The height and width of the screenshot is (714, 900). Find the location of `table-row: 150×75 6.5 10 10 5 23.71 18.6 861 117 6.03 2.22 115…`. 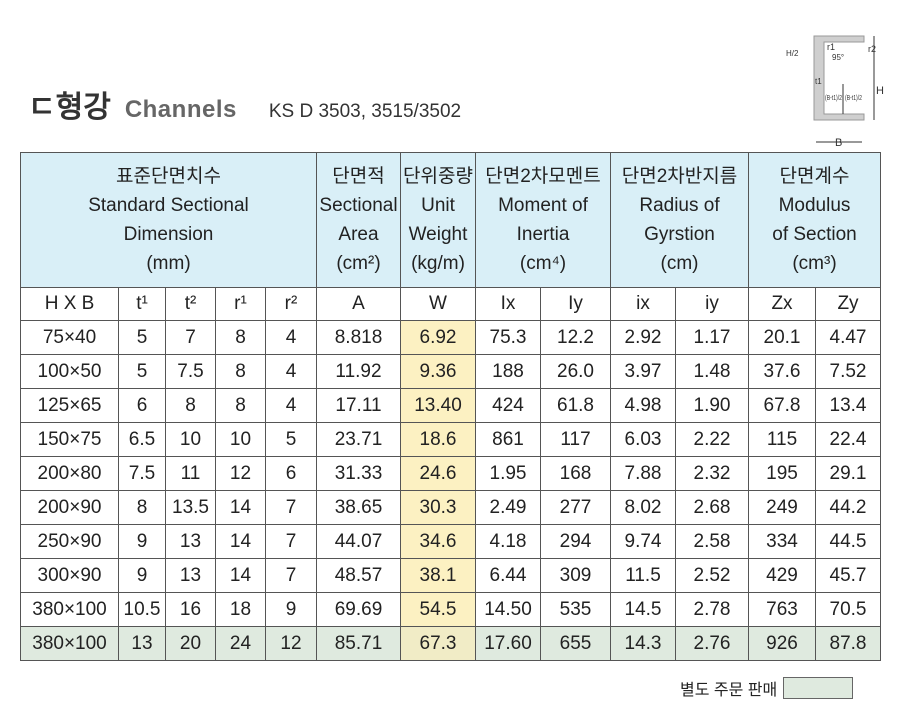

table-row: 150×75 6.5 10 10 5 23.71 18.6 861 117 6.03 2.22 115… is located at coordinates (450, 439).